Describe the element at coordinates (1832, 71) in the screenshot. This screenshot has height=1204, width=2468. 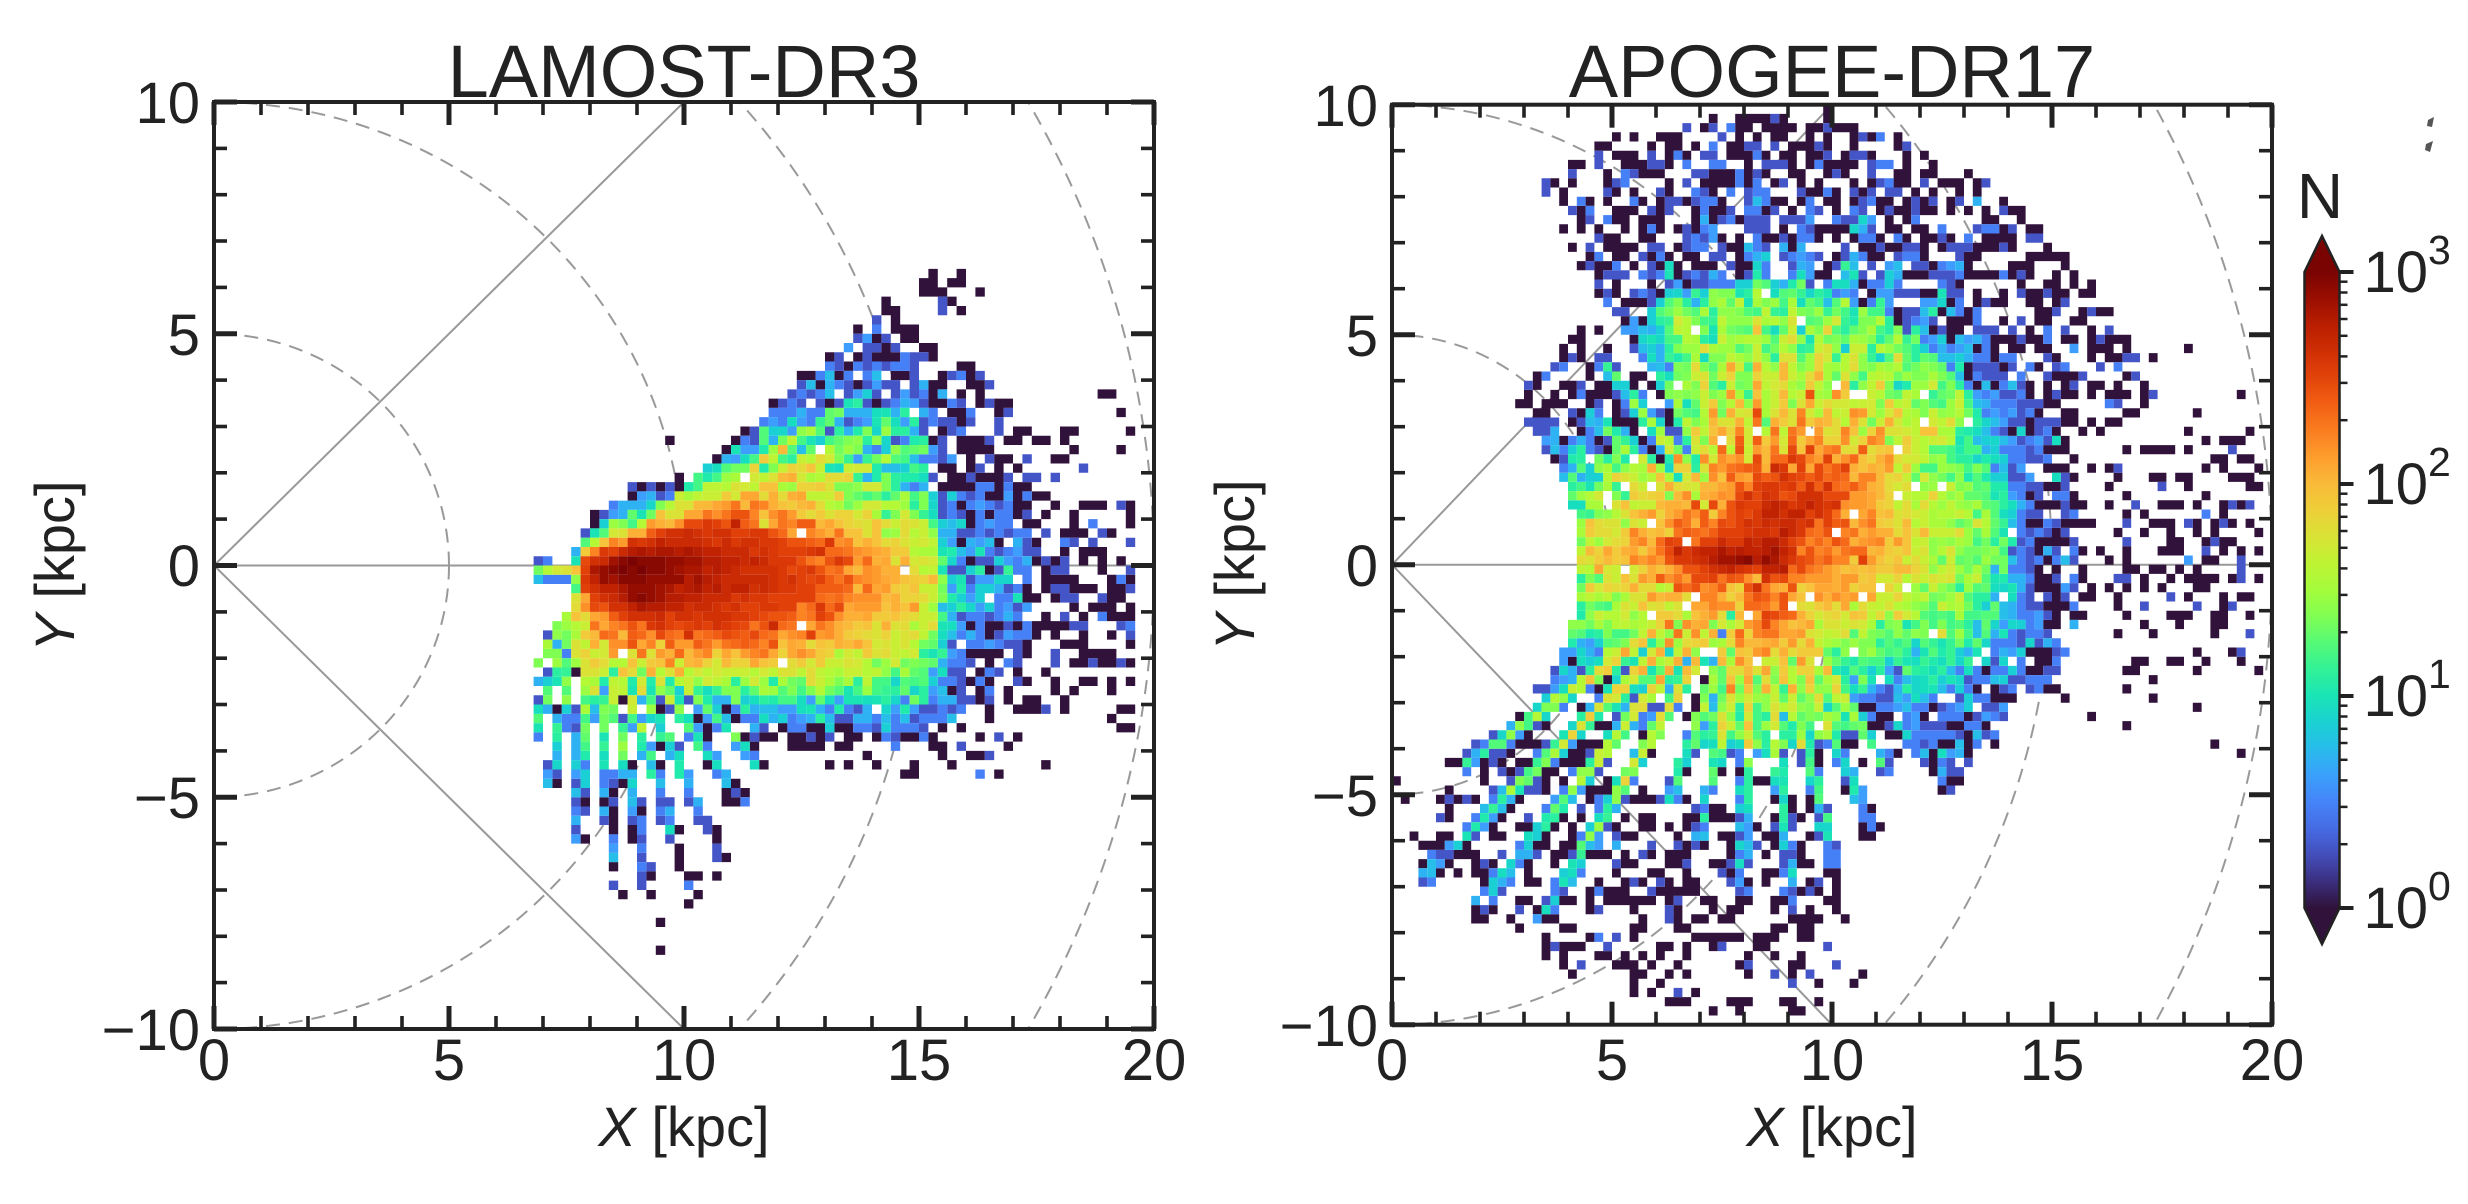
I see `svg-text: APOGEE-DR17` at that location.